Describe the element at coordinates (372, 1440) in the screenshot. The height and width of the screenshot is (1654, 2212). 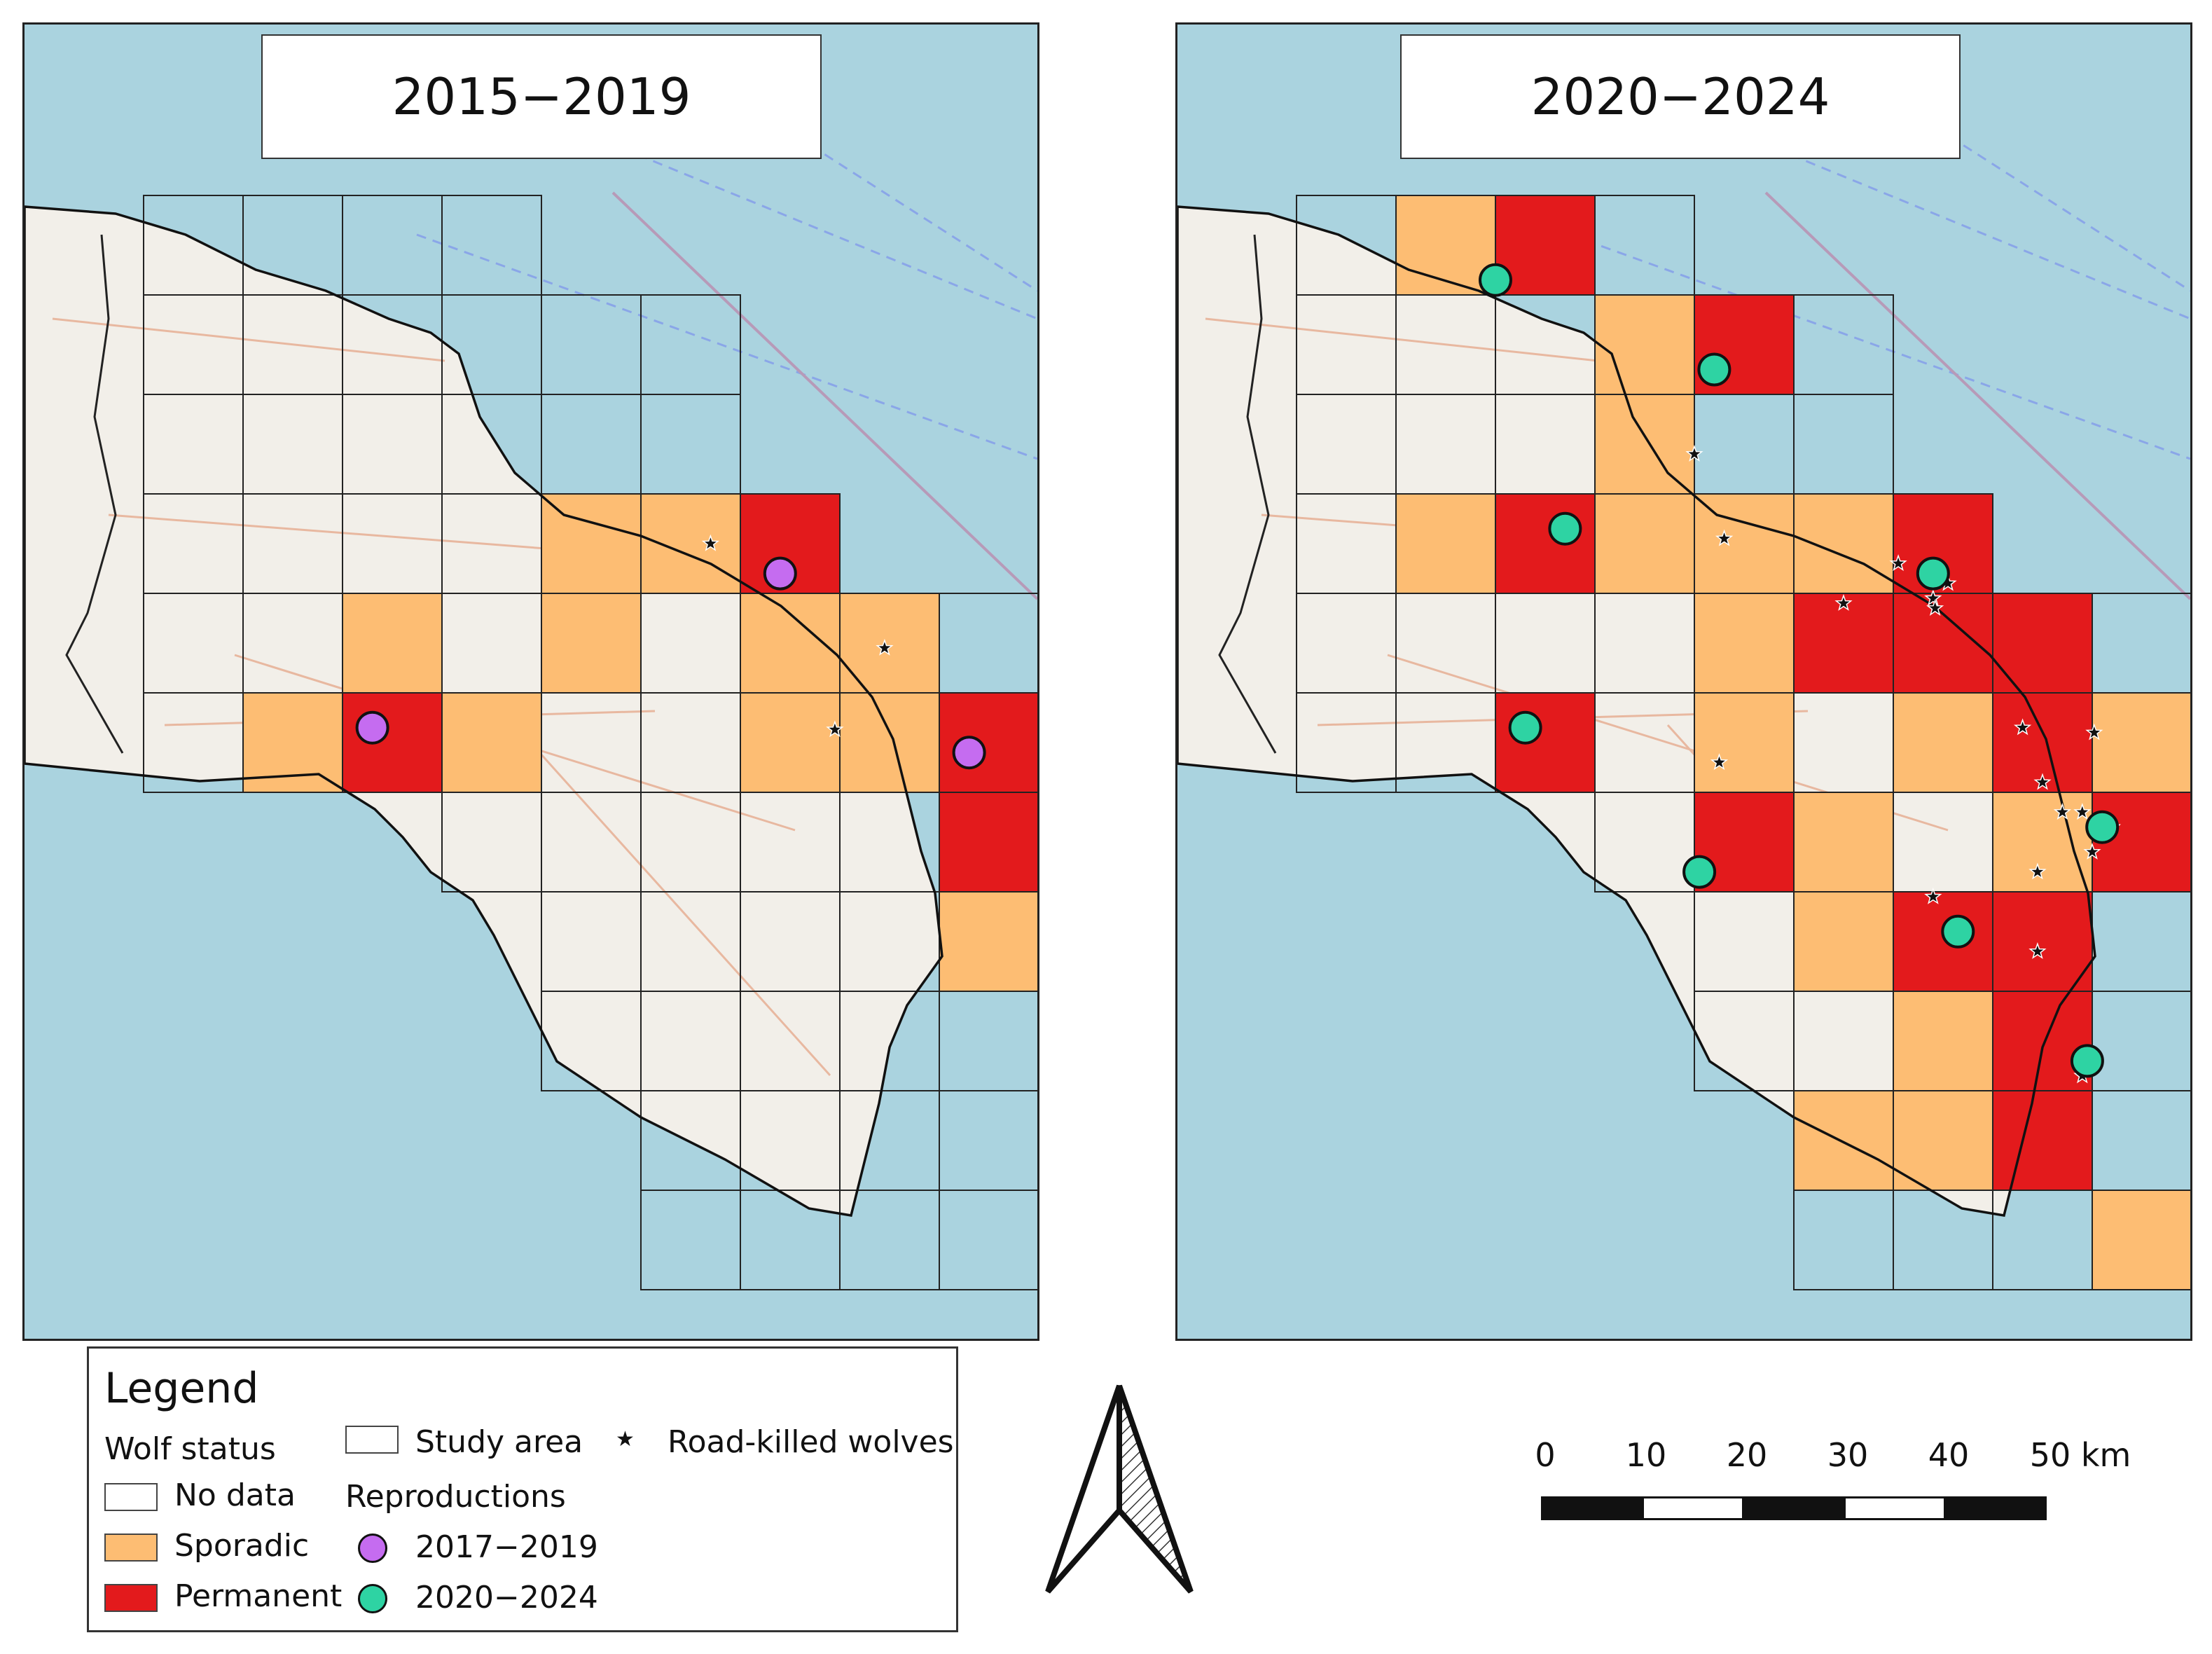
I see `legend-swatch-study-area` at that location.